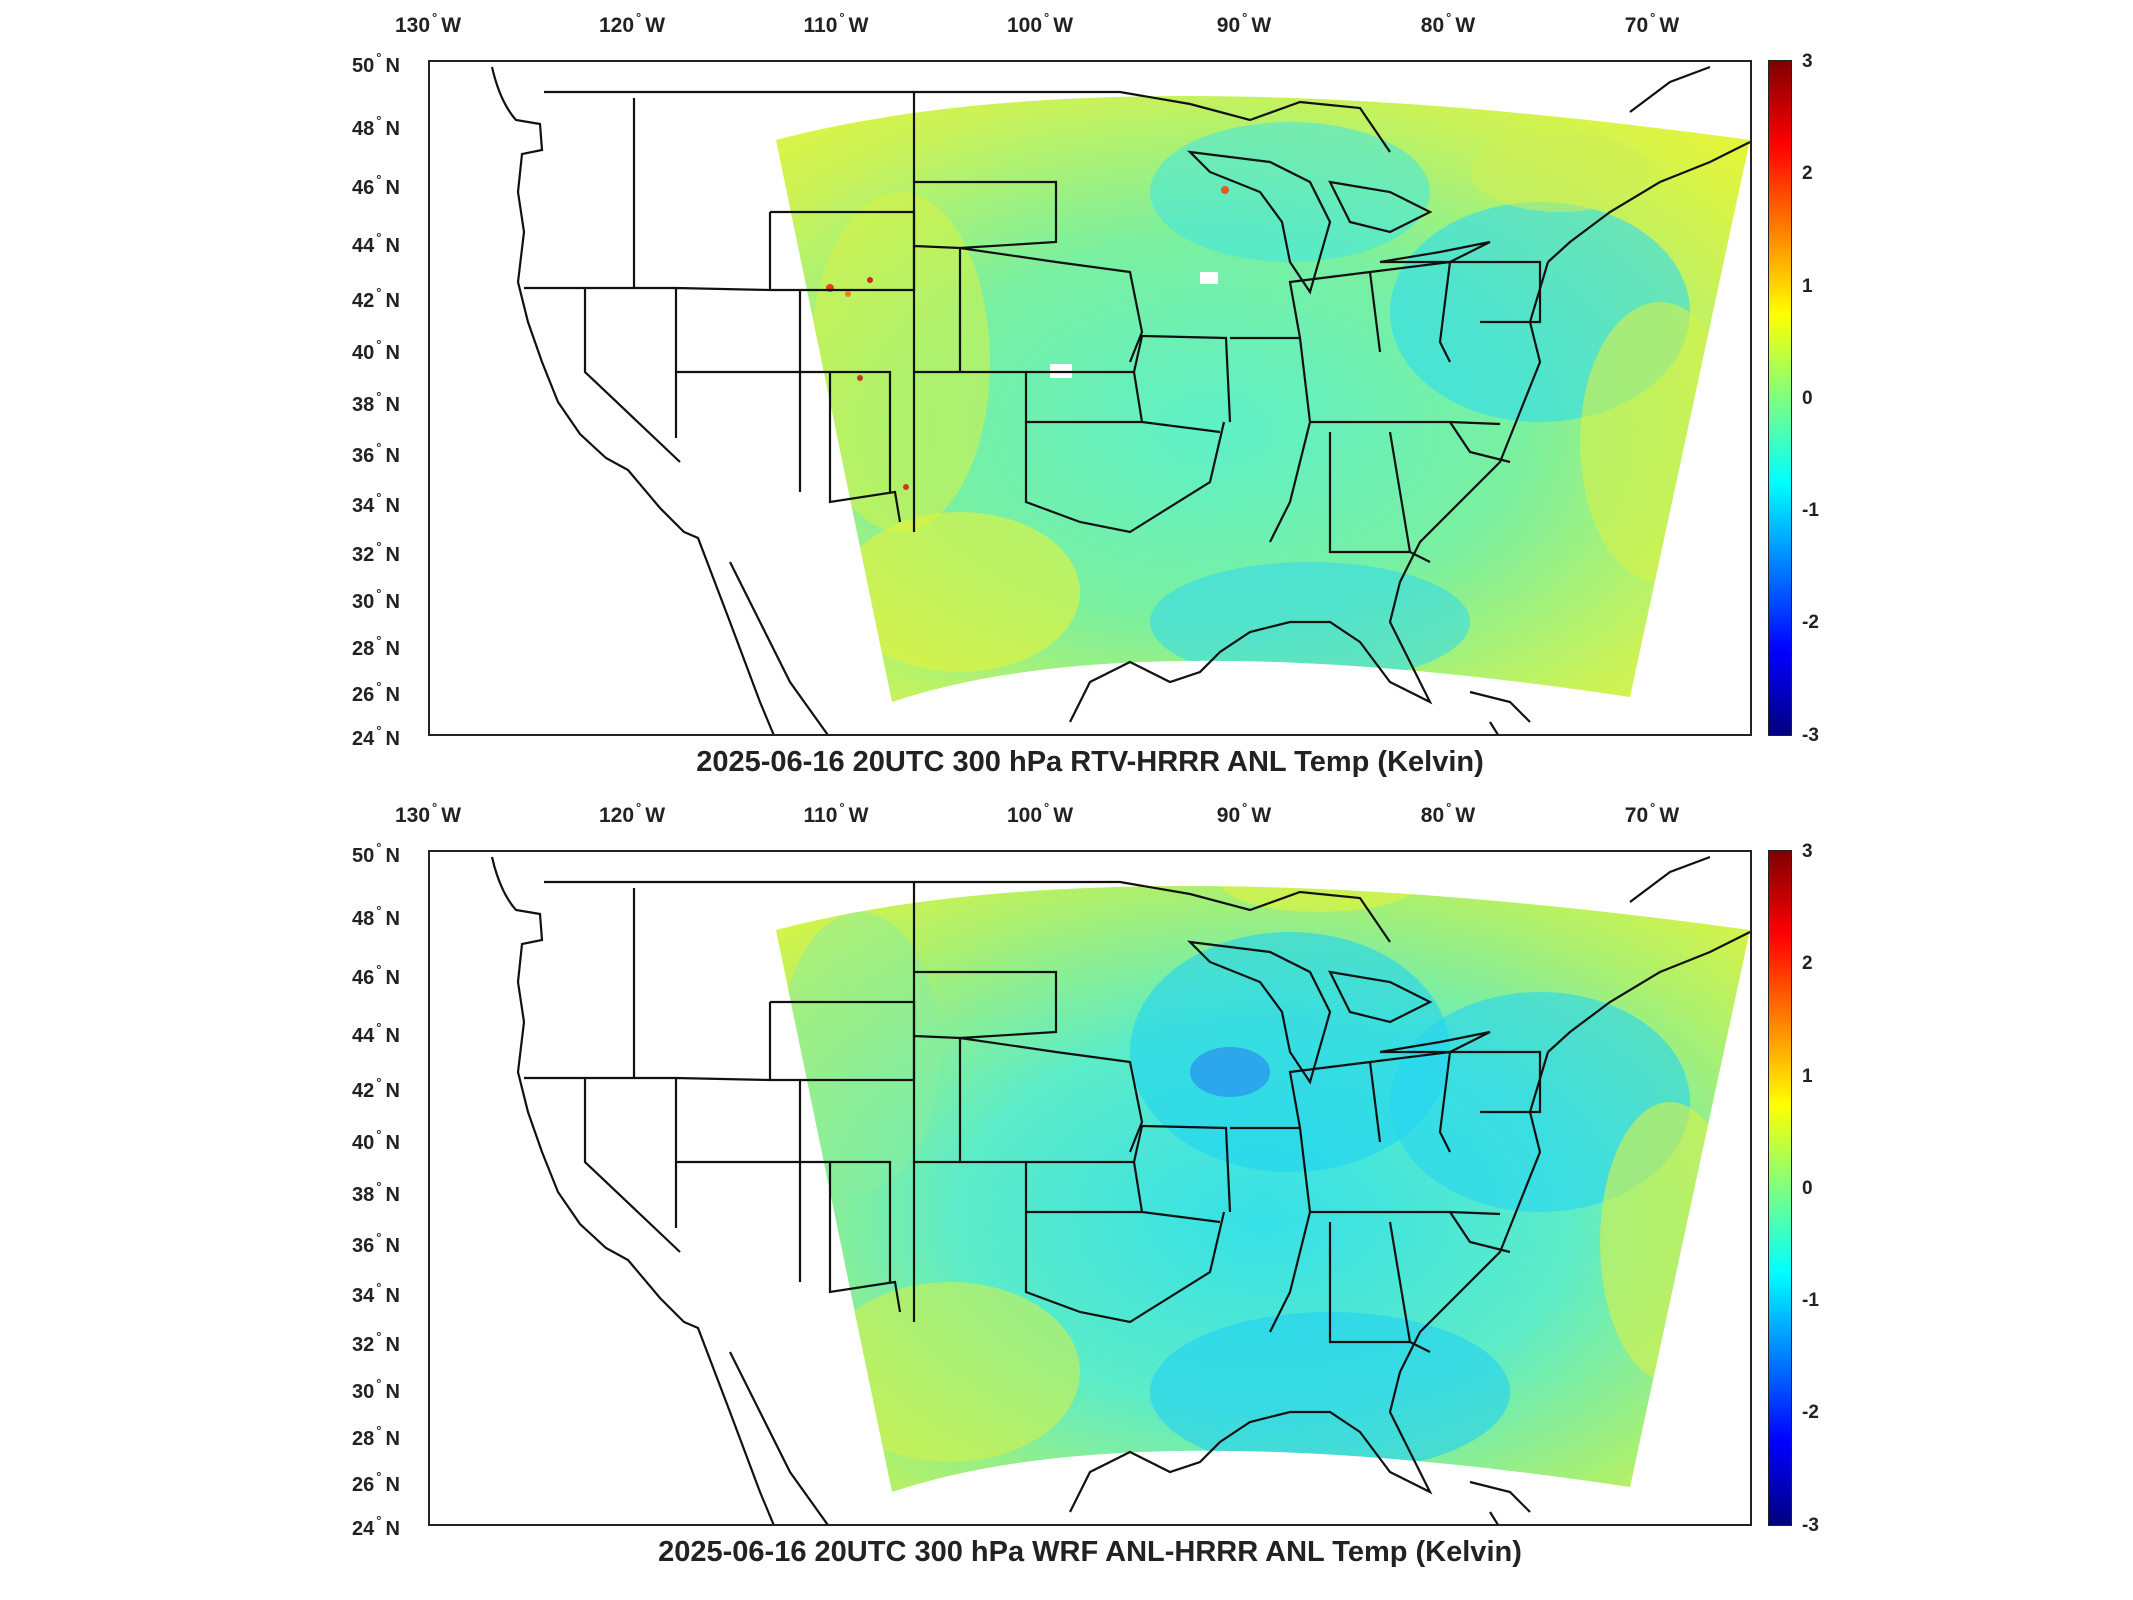 The image size is (2133, 1600). What do you see at coordinates (376, 503) in the screenshot?
I see `lat-label: 34 ° N` at bounding box center [376, 503].